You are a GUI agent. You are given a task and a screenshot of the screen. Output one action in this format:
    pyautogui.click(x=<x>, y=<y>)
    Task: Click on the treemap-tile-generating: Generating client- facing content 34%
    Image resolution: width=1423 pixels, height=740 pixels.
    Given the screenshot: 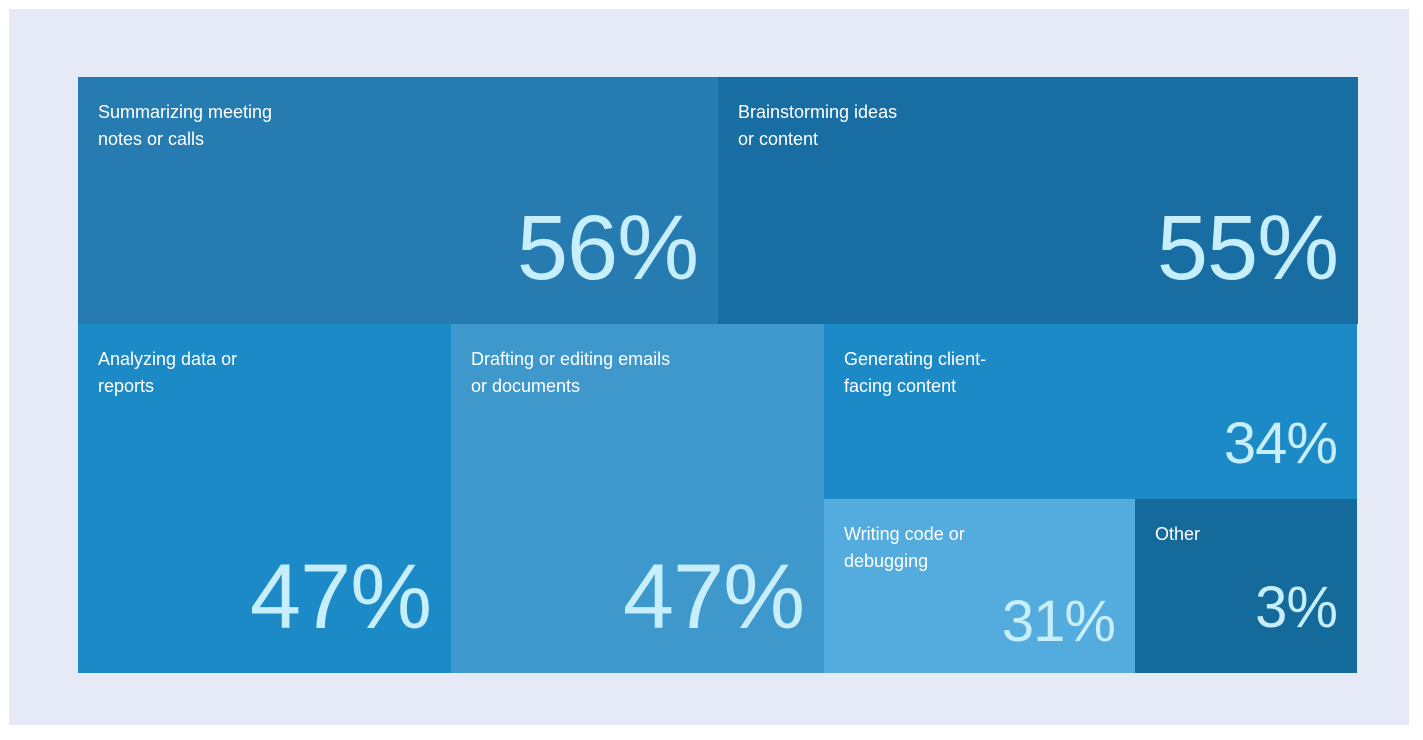 What is the action you would take?
    pyautogui.click(x=1090, y=411)
    